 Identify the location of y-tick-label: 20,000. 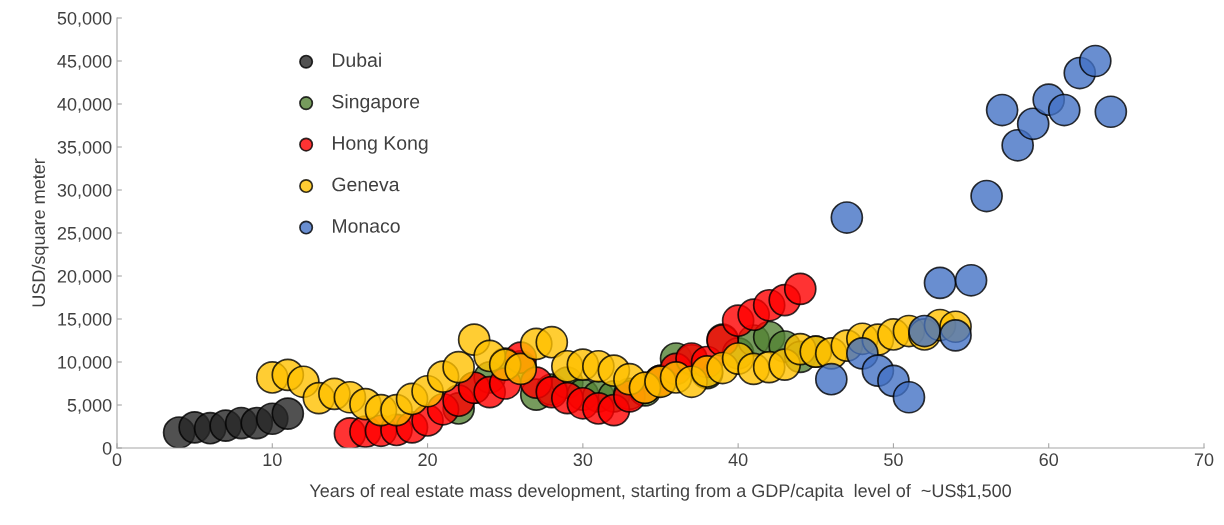
(84, 277).